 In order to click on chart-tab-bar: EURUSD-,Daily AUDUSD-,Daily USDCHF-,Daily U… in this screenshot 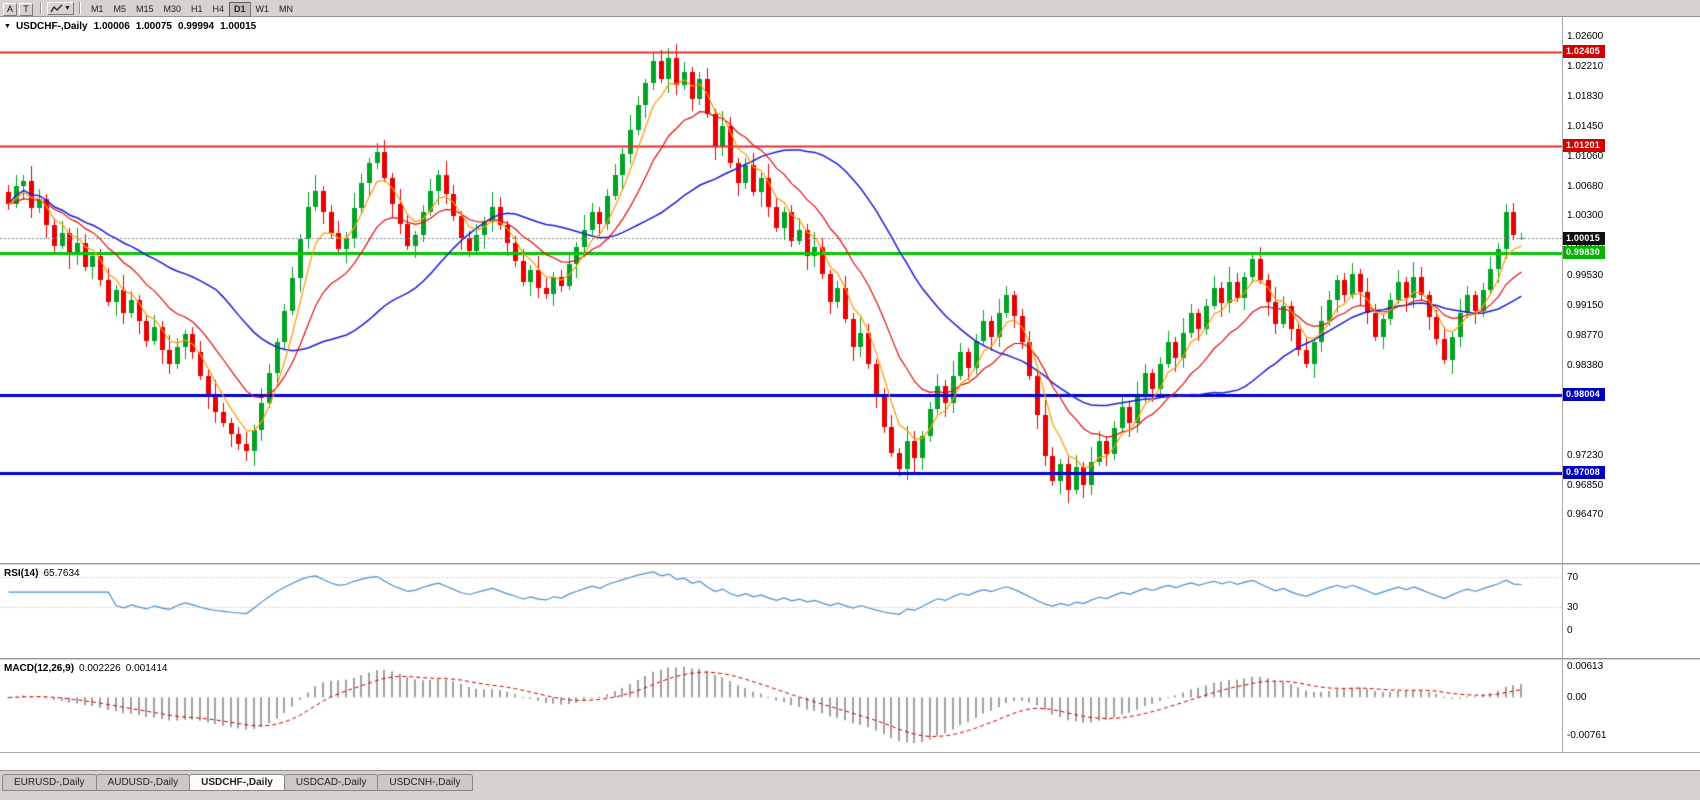, I will do `click(850, 785)`.